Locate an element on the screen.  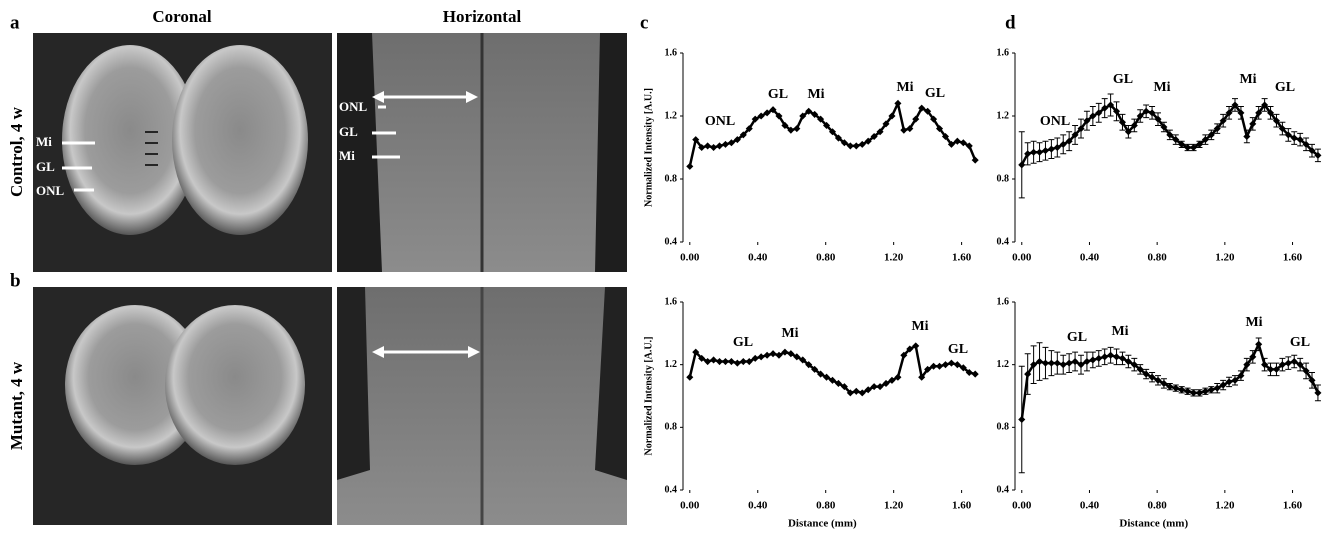
column-header: Horizontal is located at coordinates (482, 16).